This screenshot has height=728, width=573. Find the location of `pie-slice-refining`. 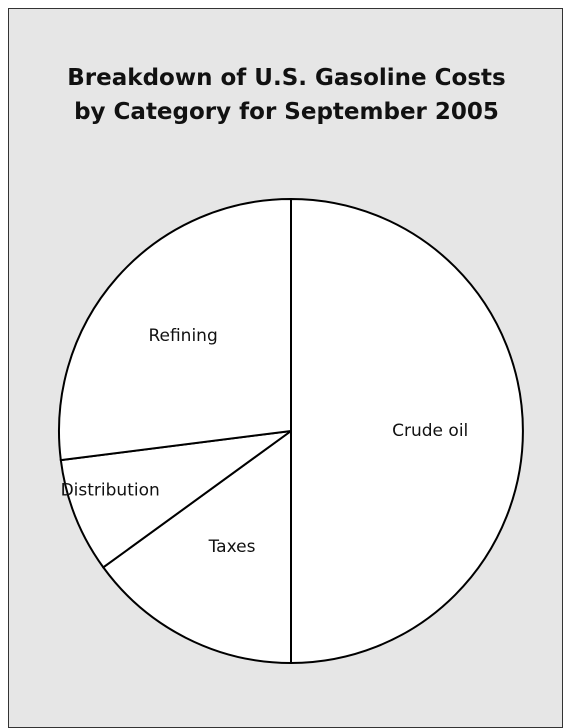

pie-slice-refining is located at coordinates (175, 329).